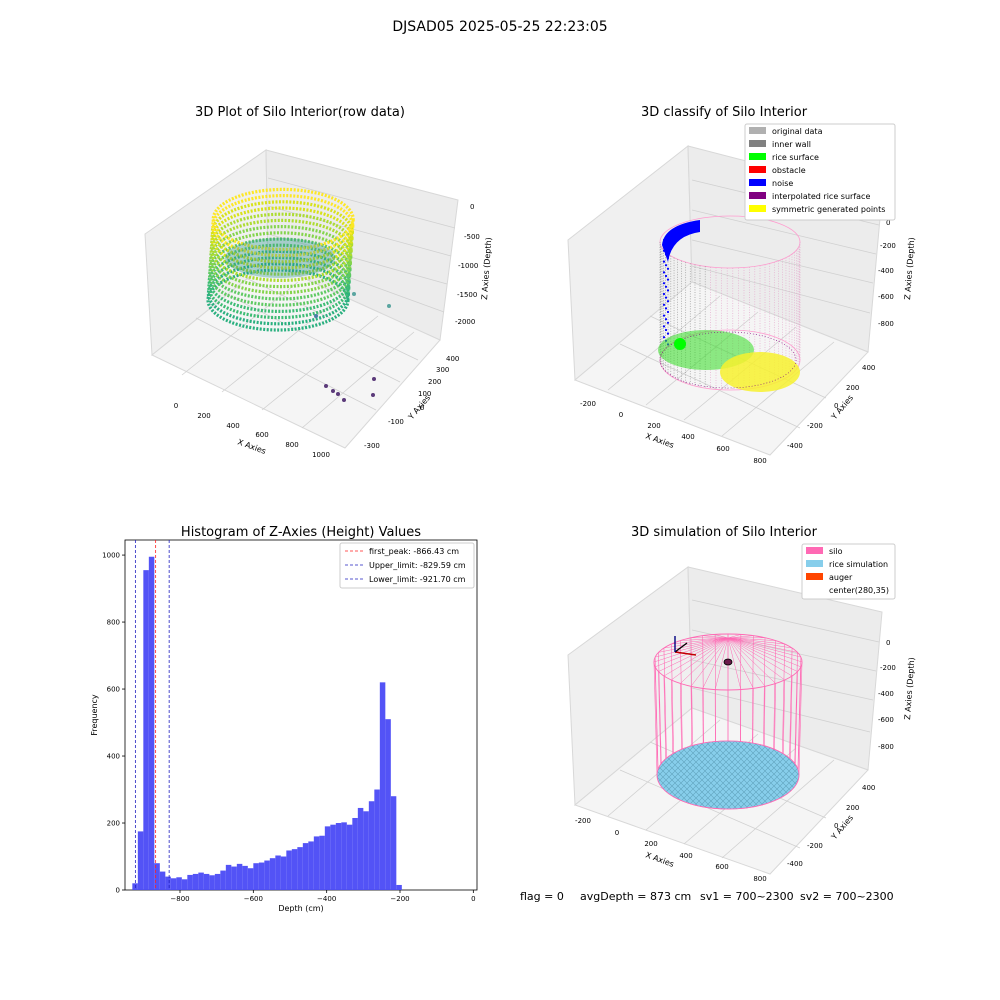 The image size is (1000, 1000). I want to click on raw-3d-point-cloud, so click(298, 294).